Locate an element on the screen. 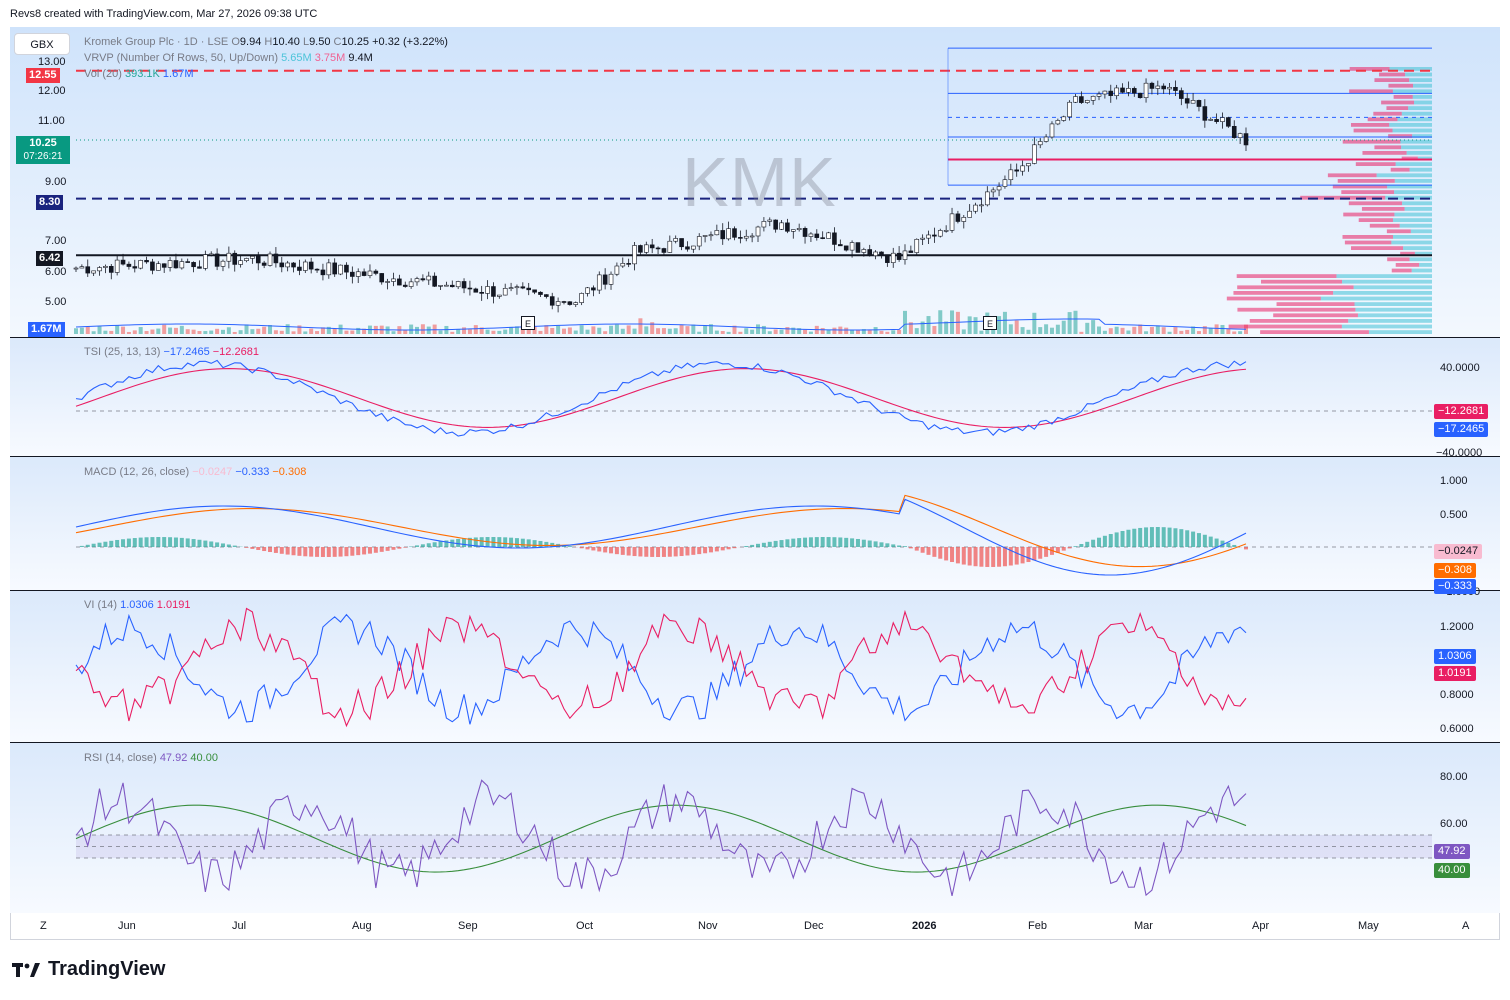  rsi-legend: RSI (14, close) 47.92 40.00 is located at coordinates (151, 758).